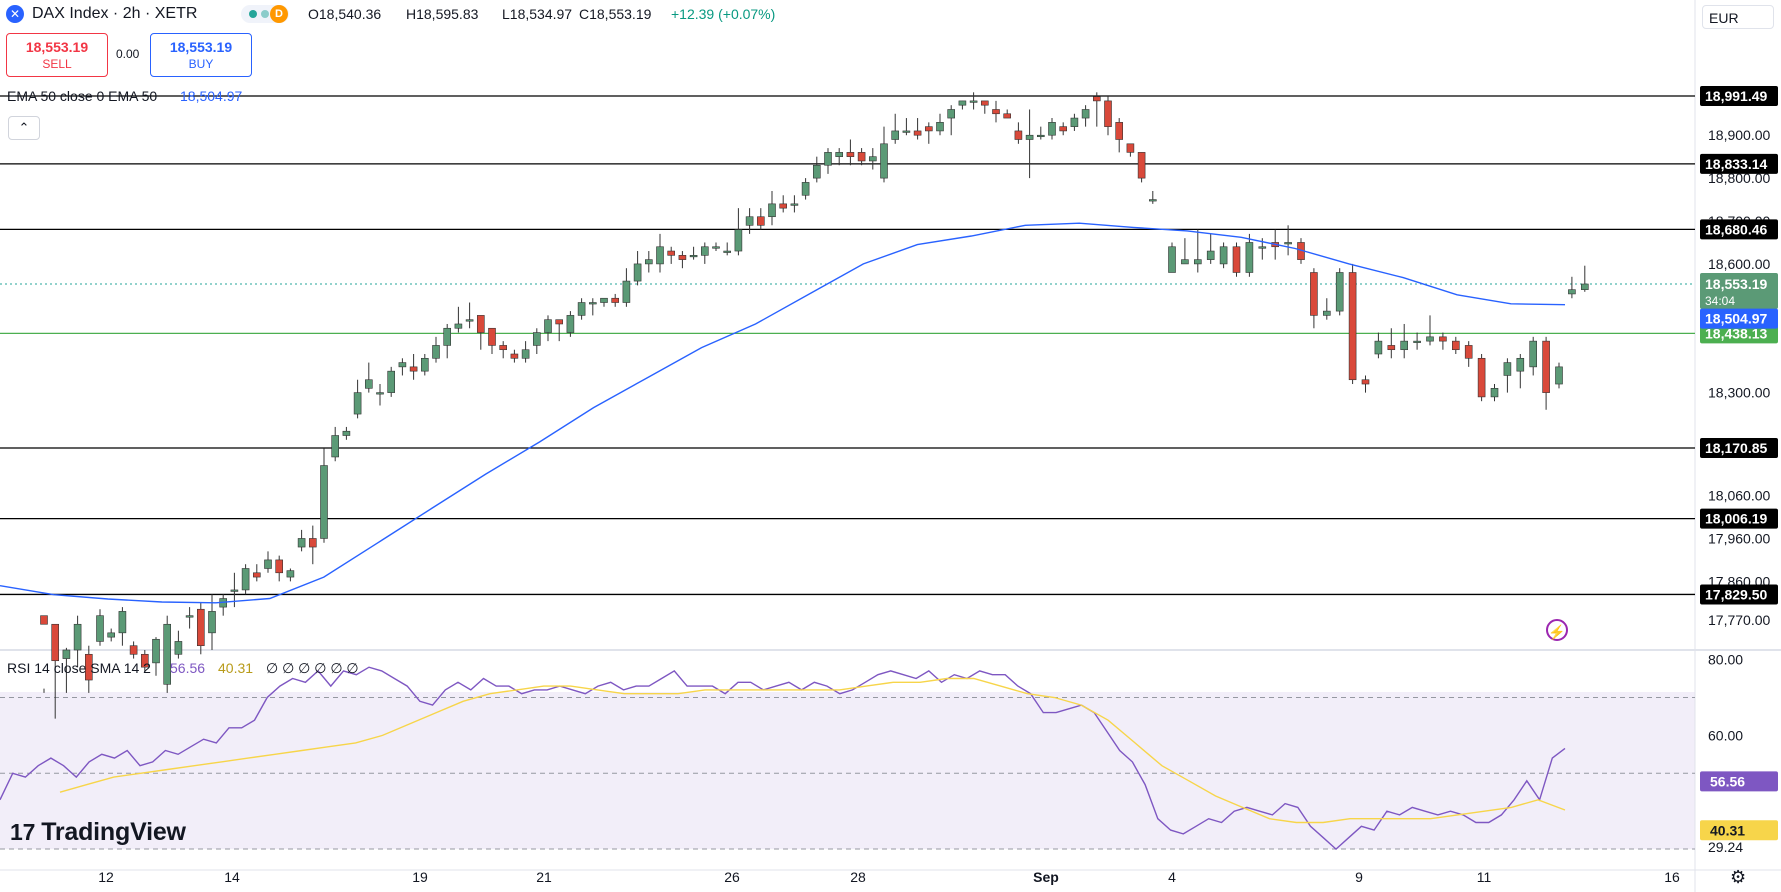 The width and height of the screenshot is (1781, 892). I want to click on buy-label: BUY, so click(201, 64).